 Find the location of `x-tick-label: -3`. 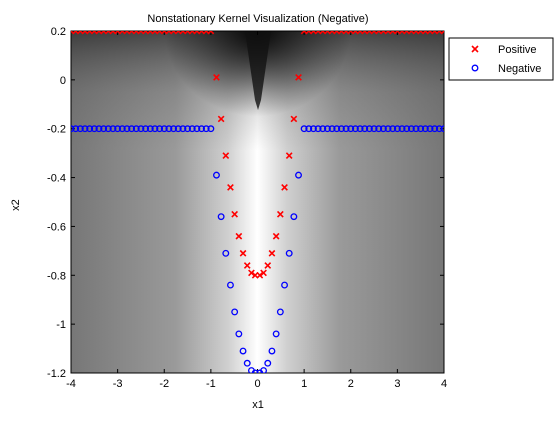

x-tick-label: -3 is located at coordinates (118, 384).